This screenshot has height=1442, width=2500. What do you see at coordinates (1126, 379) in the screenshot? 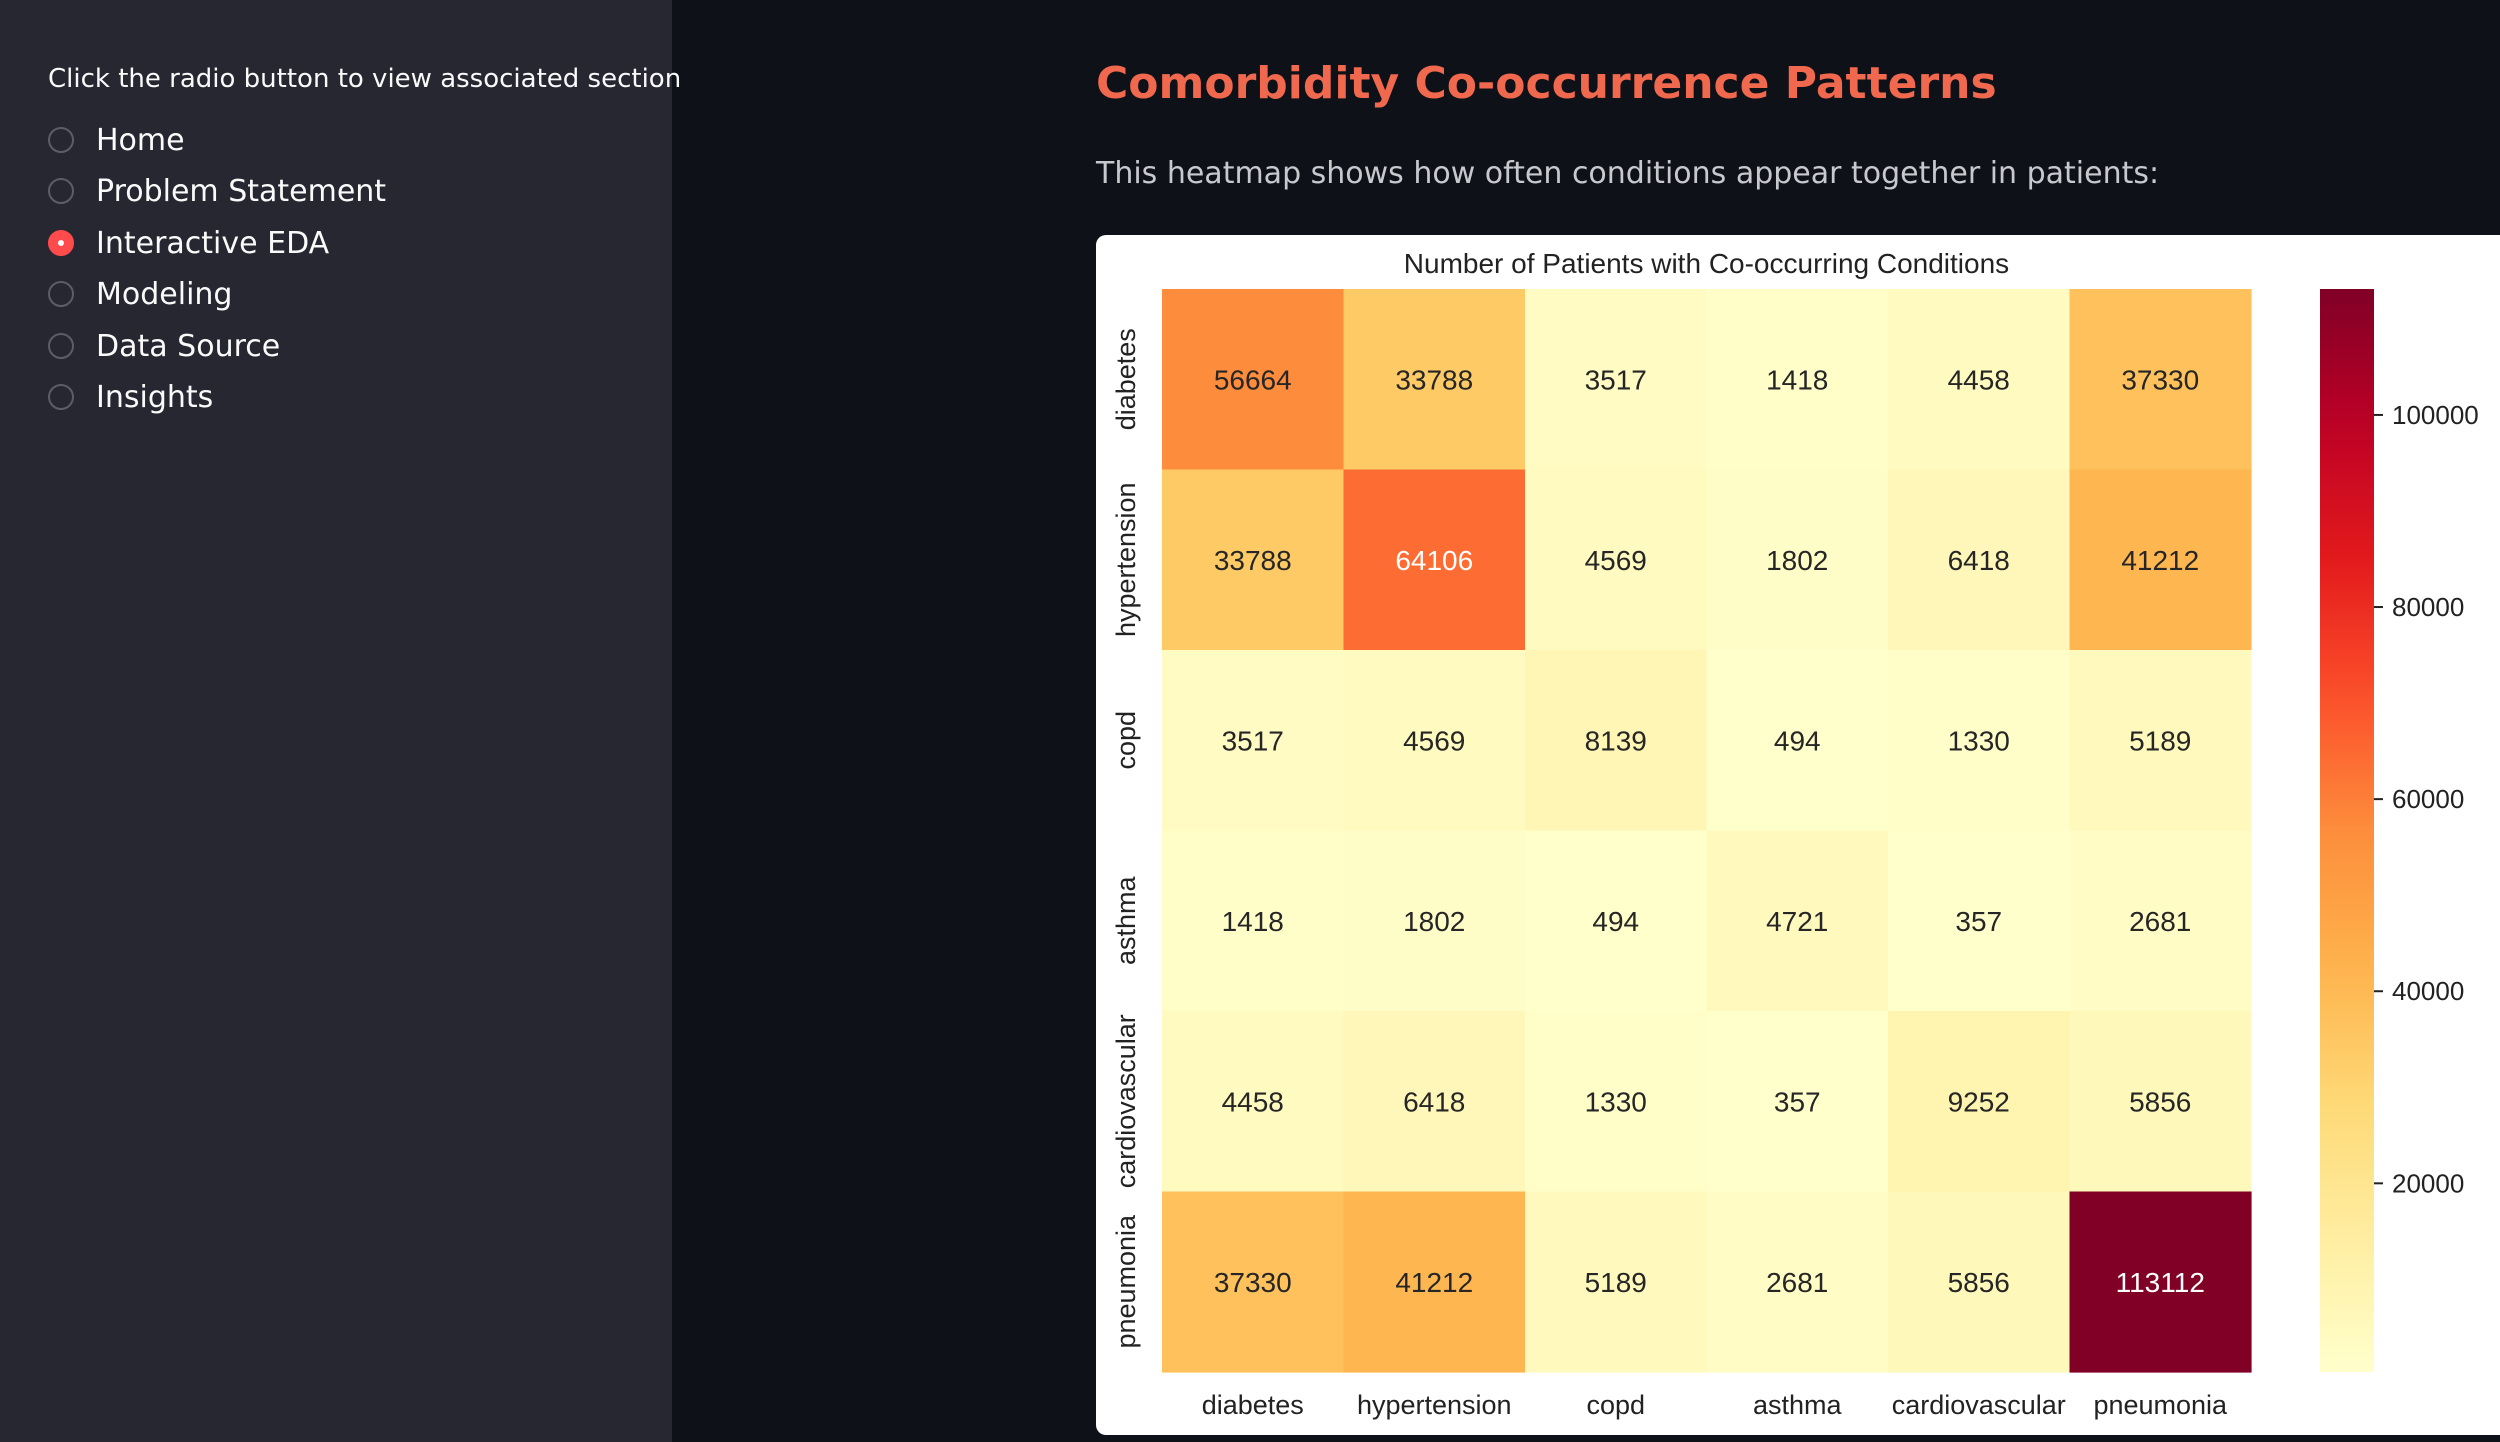
I see `y-tick-label: diabetes` at bounding box center [1126, 379].